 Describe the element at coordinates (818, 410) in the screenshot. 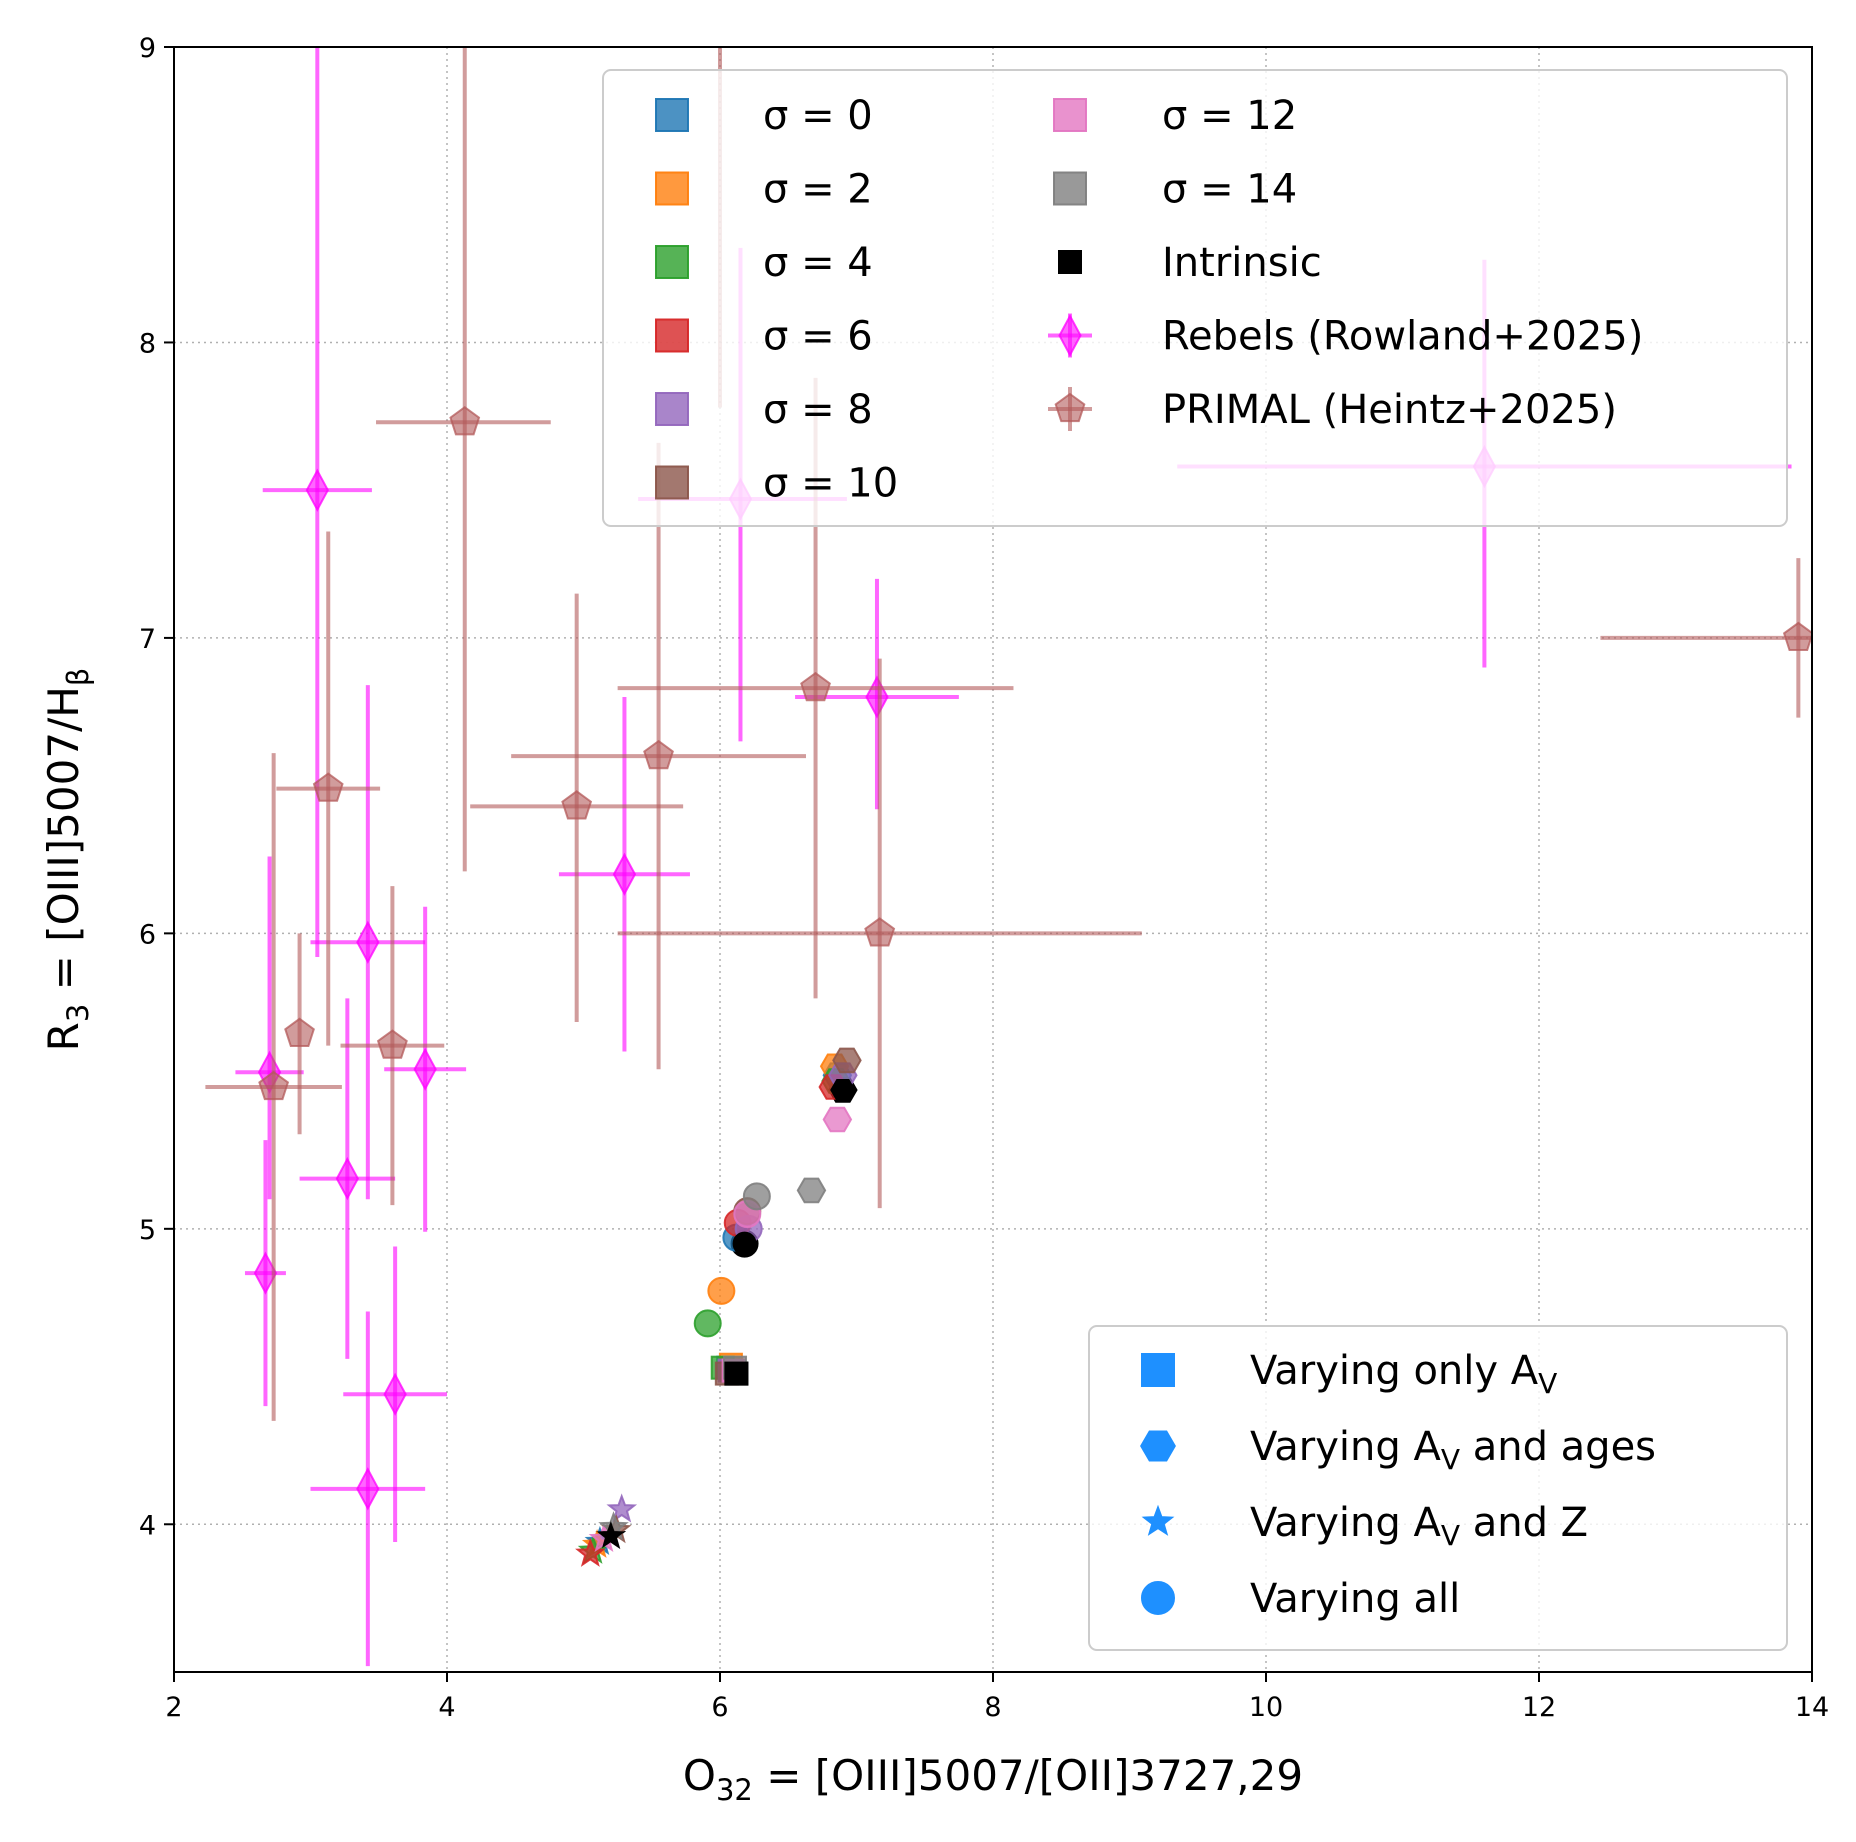

I see `legend-label: σ = 8` at that location.